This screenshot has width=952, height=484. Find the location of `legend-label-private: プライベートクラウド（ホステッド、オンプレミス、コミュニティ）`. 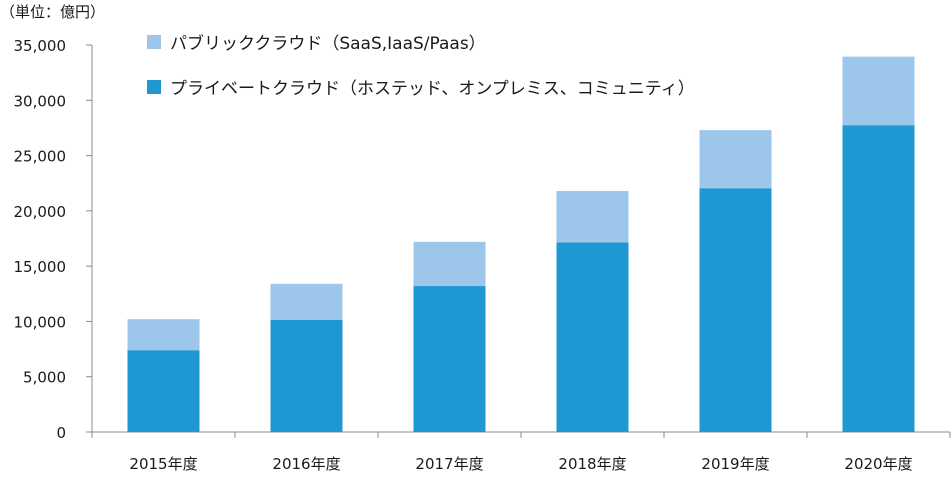

legend-label-private: プライベートクラウド（ホステッド、オンプレミス、コミュニティ） is located at coordinates (432, 89).